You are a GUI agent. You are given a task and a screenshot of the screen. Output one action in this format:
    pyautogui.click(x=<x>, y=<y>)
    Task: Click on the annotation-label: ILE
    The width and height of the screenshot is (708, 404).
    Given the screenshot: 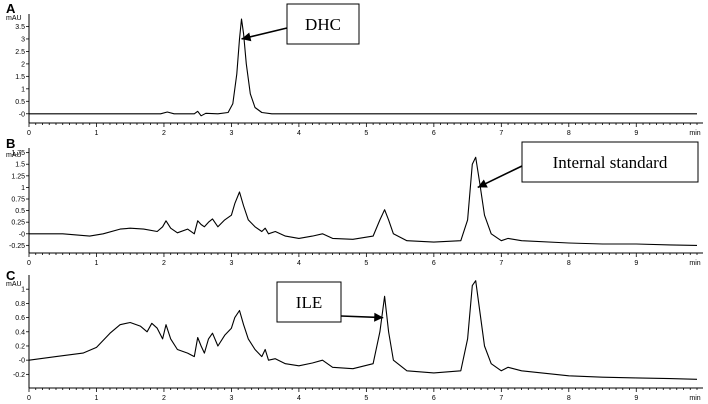 What is the action you would take?
    pyautogui.click(x=309, y=302)
    